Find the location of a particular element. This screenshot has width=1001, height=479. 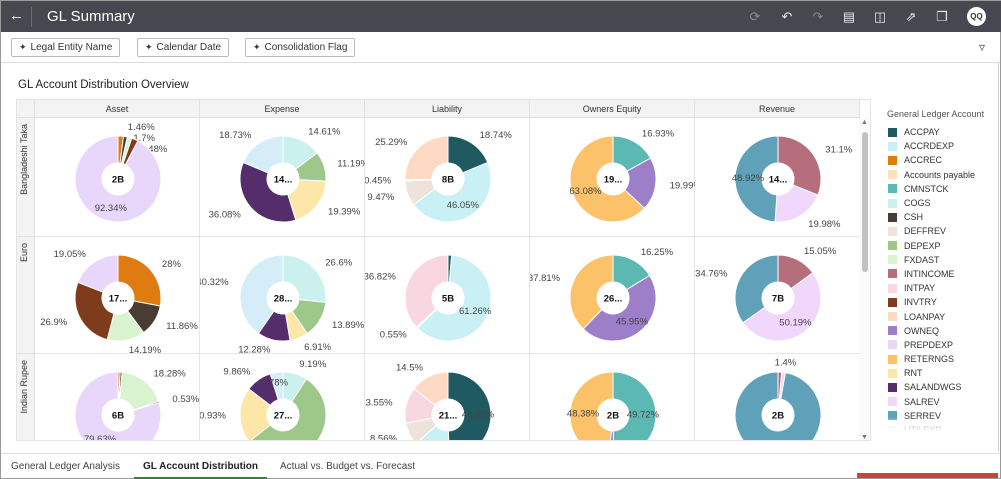

legend-item: PREPDEXP is located at coordinates (938, 345).